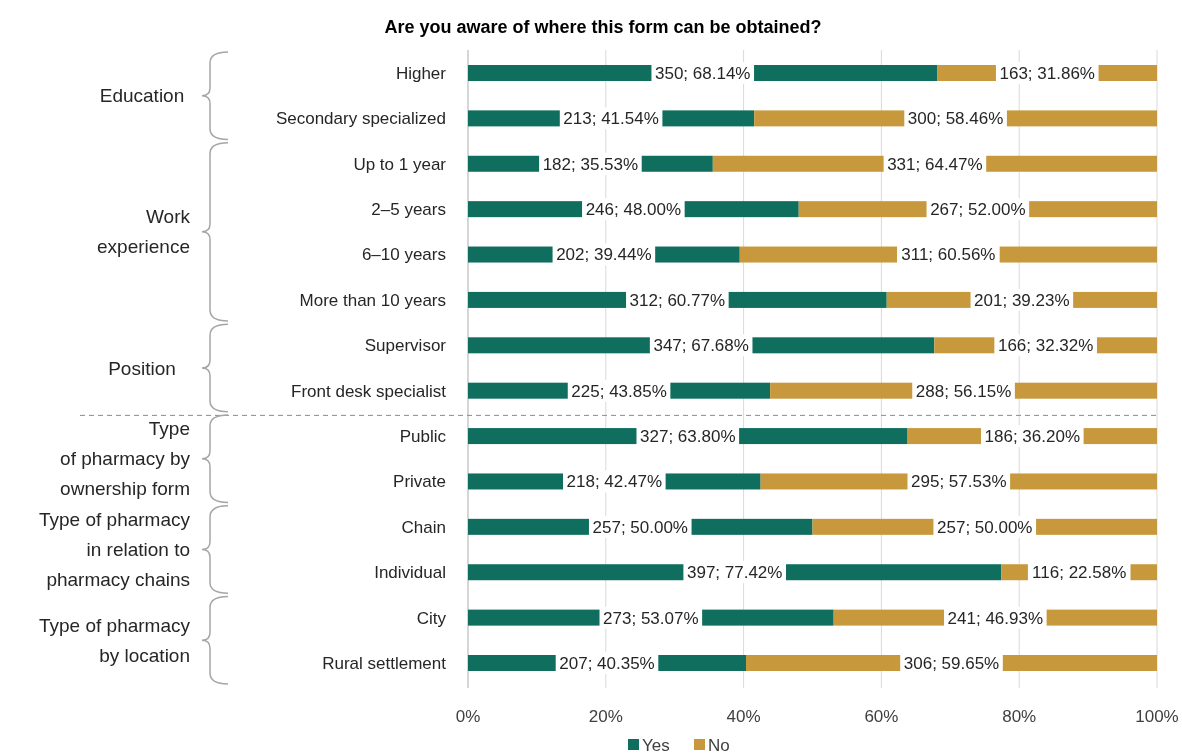 This screenshot has width=1182, height=754. Describe the element at coordinates (614, 482) in the screenshot. I see `data-label: 218; 42.47%` at that location.